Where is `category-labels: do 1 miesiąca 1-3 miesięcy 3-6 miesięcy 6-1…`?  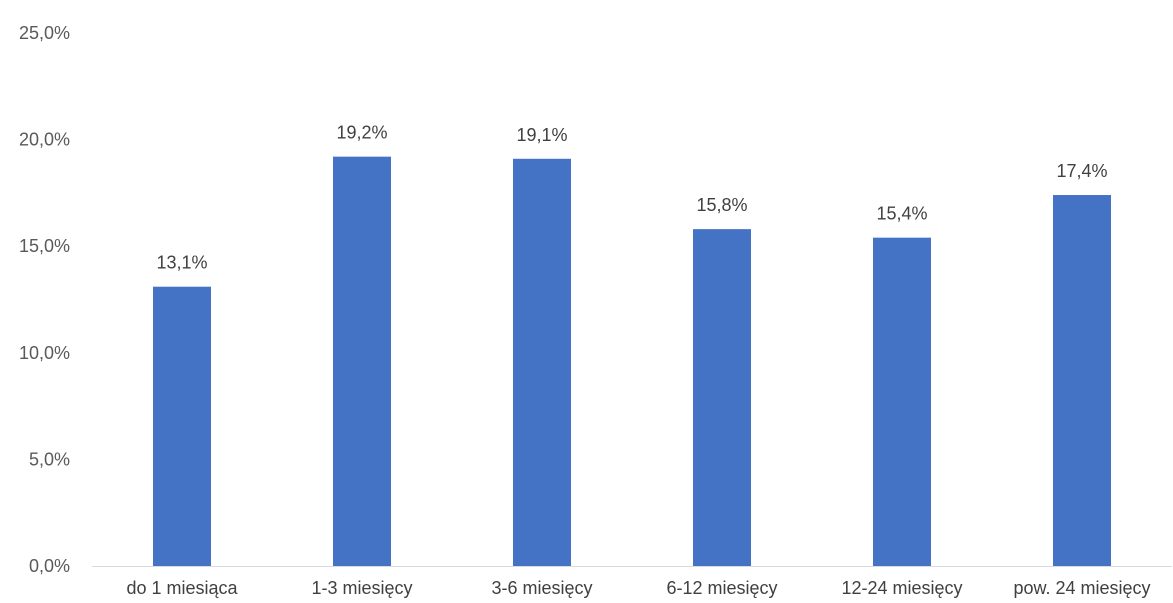 category-labels: do 1 miesiąca 1-3 miesięcy 3-6 miesięcy 6-1… is located at coordinates (638, 588).